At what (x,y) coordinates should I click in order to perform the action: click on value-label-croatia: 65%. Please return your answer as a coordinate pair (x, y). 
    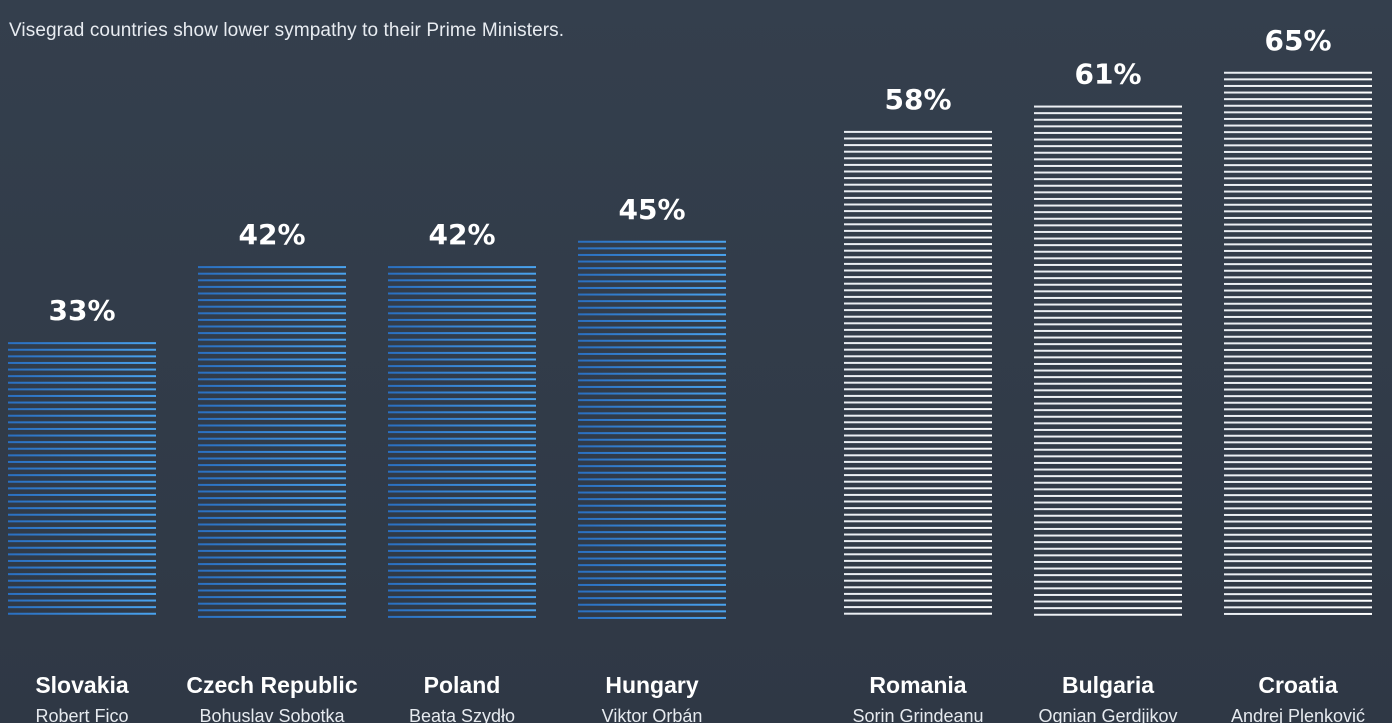
    Looking at the image, I should click on (1297, 40).